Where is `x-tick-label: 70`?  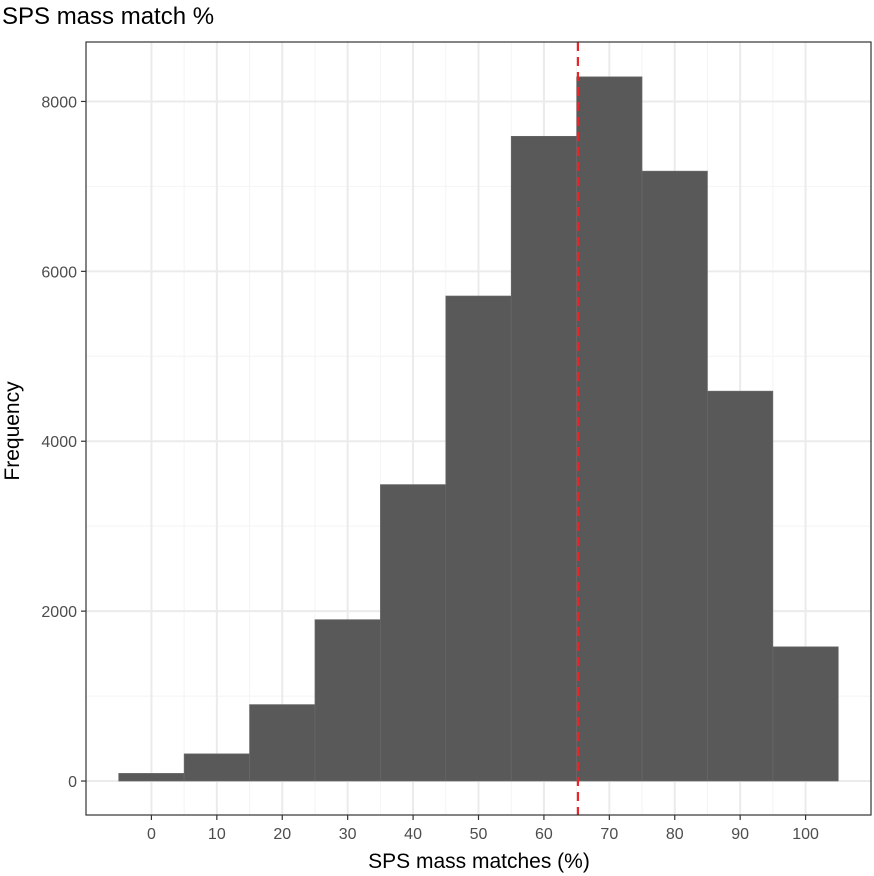
x-tick-label: 70 is located at coordinates (609, 834).